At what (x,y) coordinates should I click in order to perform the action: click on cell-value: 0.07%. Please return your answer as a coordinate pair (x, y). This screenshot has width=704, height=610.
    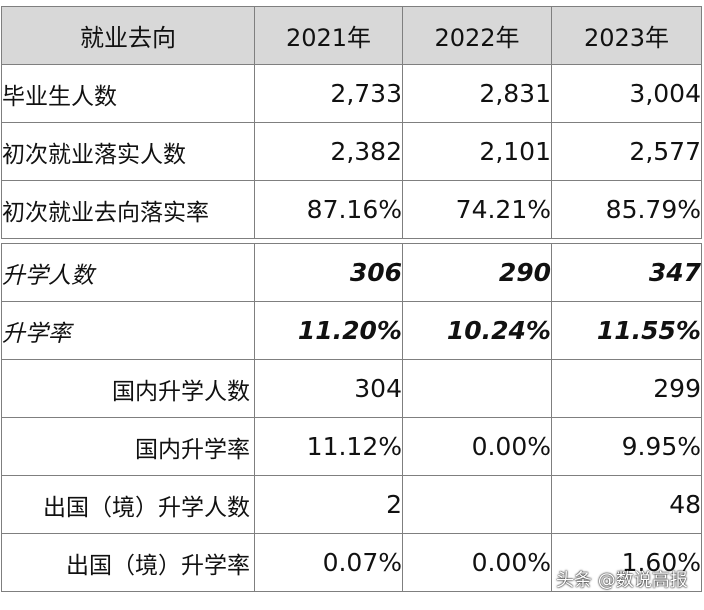
    Looking at the image, I should click on (328, 562).